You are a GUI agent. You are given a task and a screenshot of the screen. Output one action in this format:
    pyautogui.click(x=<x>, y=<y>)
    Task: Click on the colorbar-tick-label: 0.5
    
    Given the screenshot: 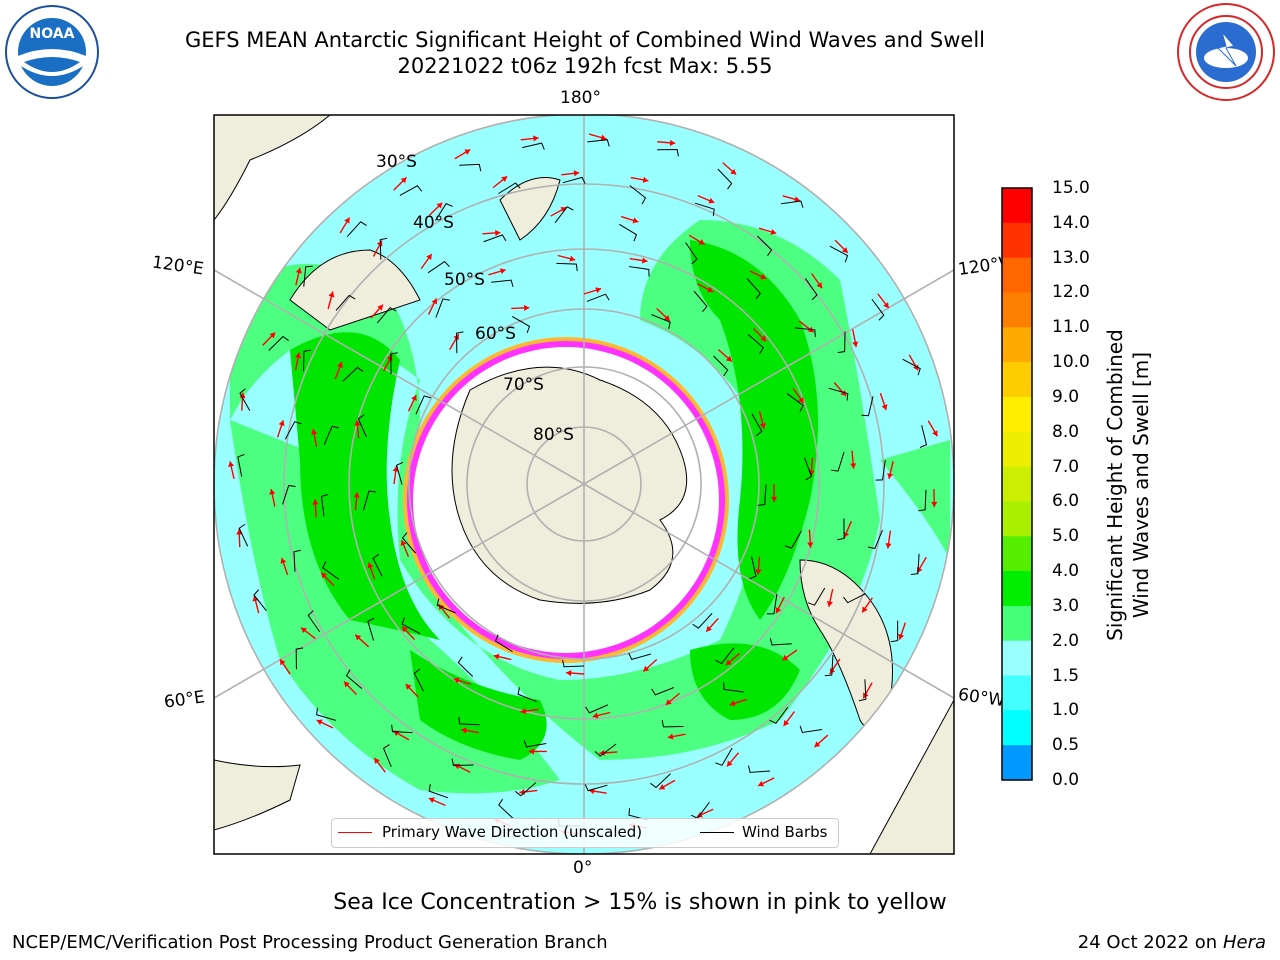 What is the action you would take?
    pyautogui.click(x=1066, y=745)
    